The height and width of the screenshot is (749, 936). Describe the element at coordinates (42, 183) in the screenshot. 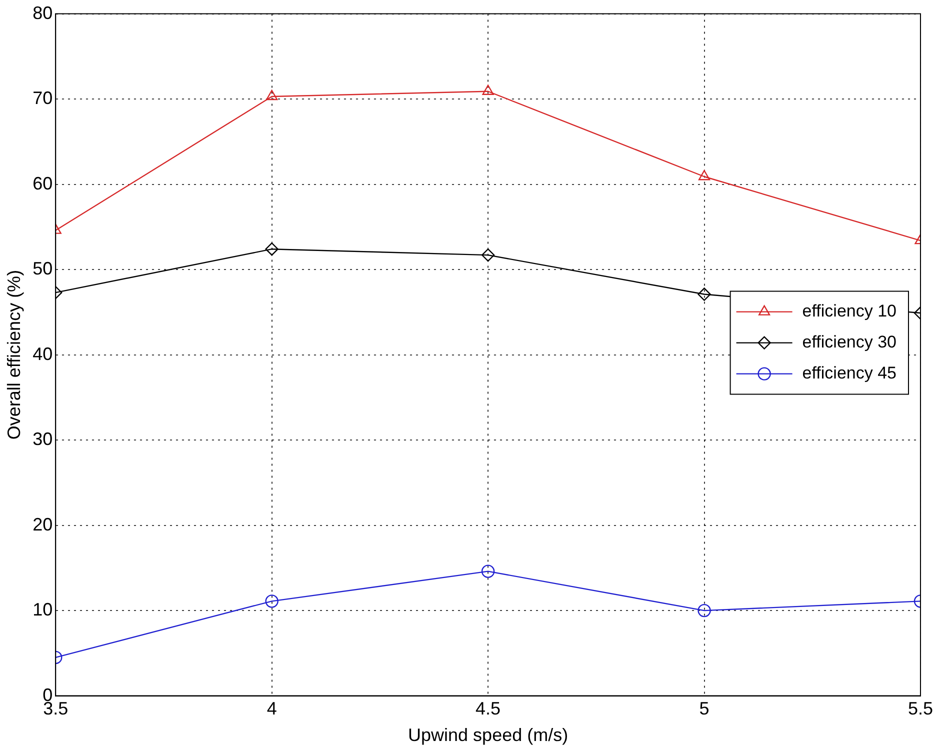

I see `y-tick-label: 60` at that location.